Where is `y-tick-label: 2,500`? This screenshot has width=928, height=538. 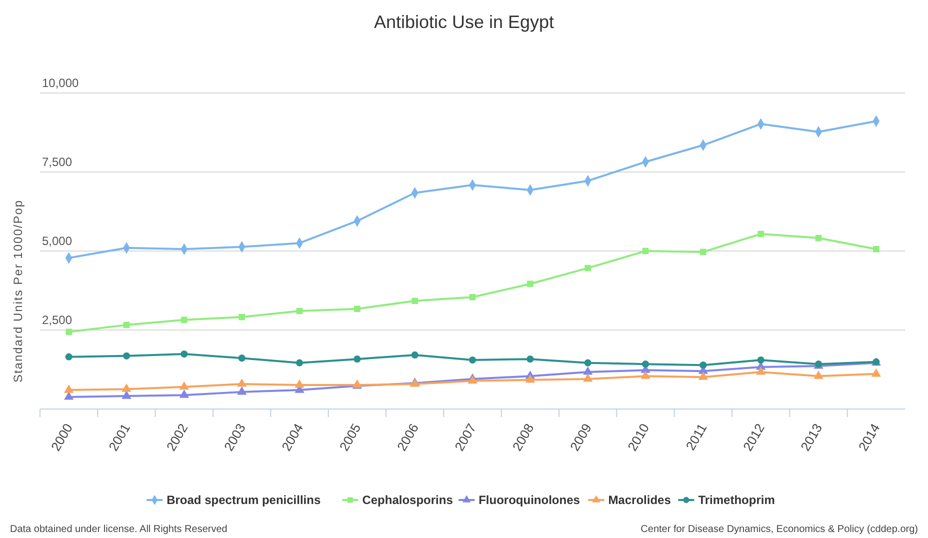 y-tick-label: 2,500 is located at coordinates (57, 320).